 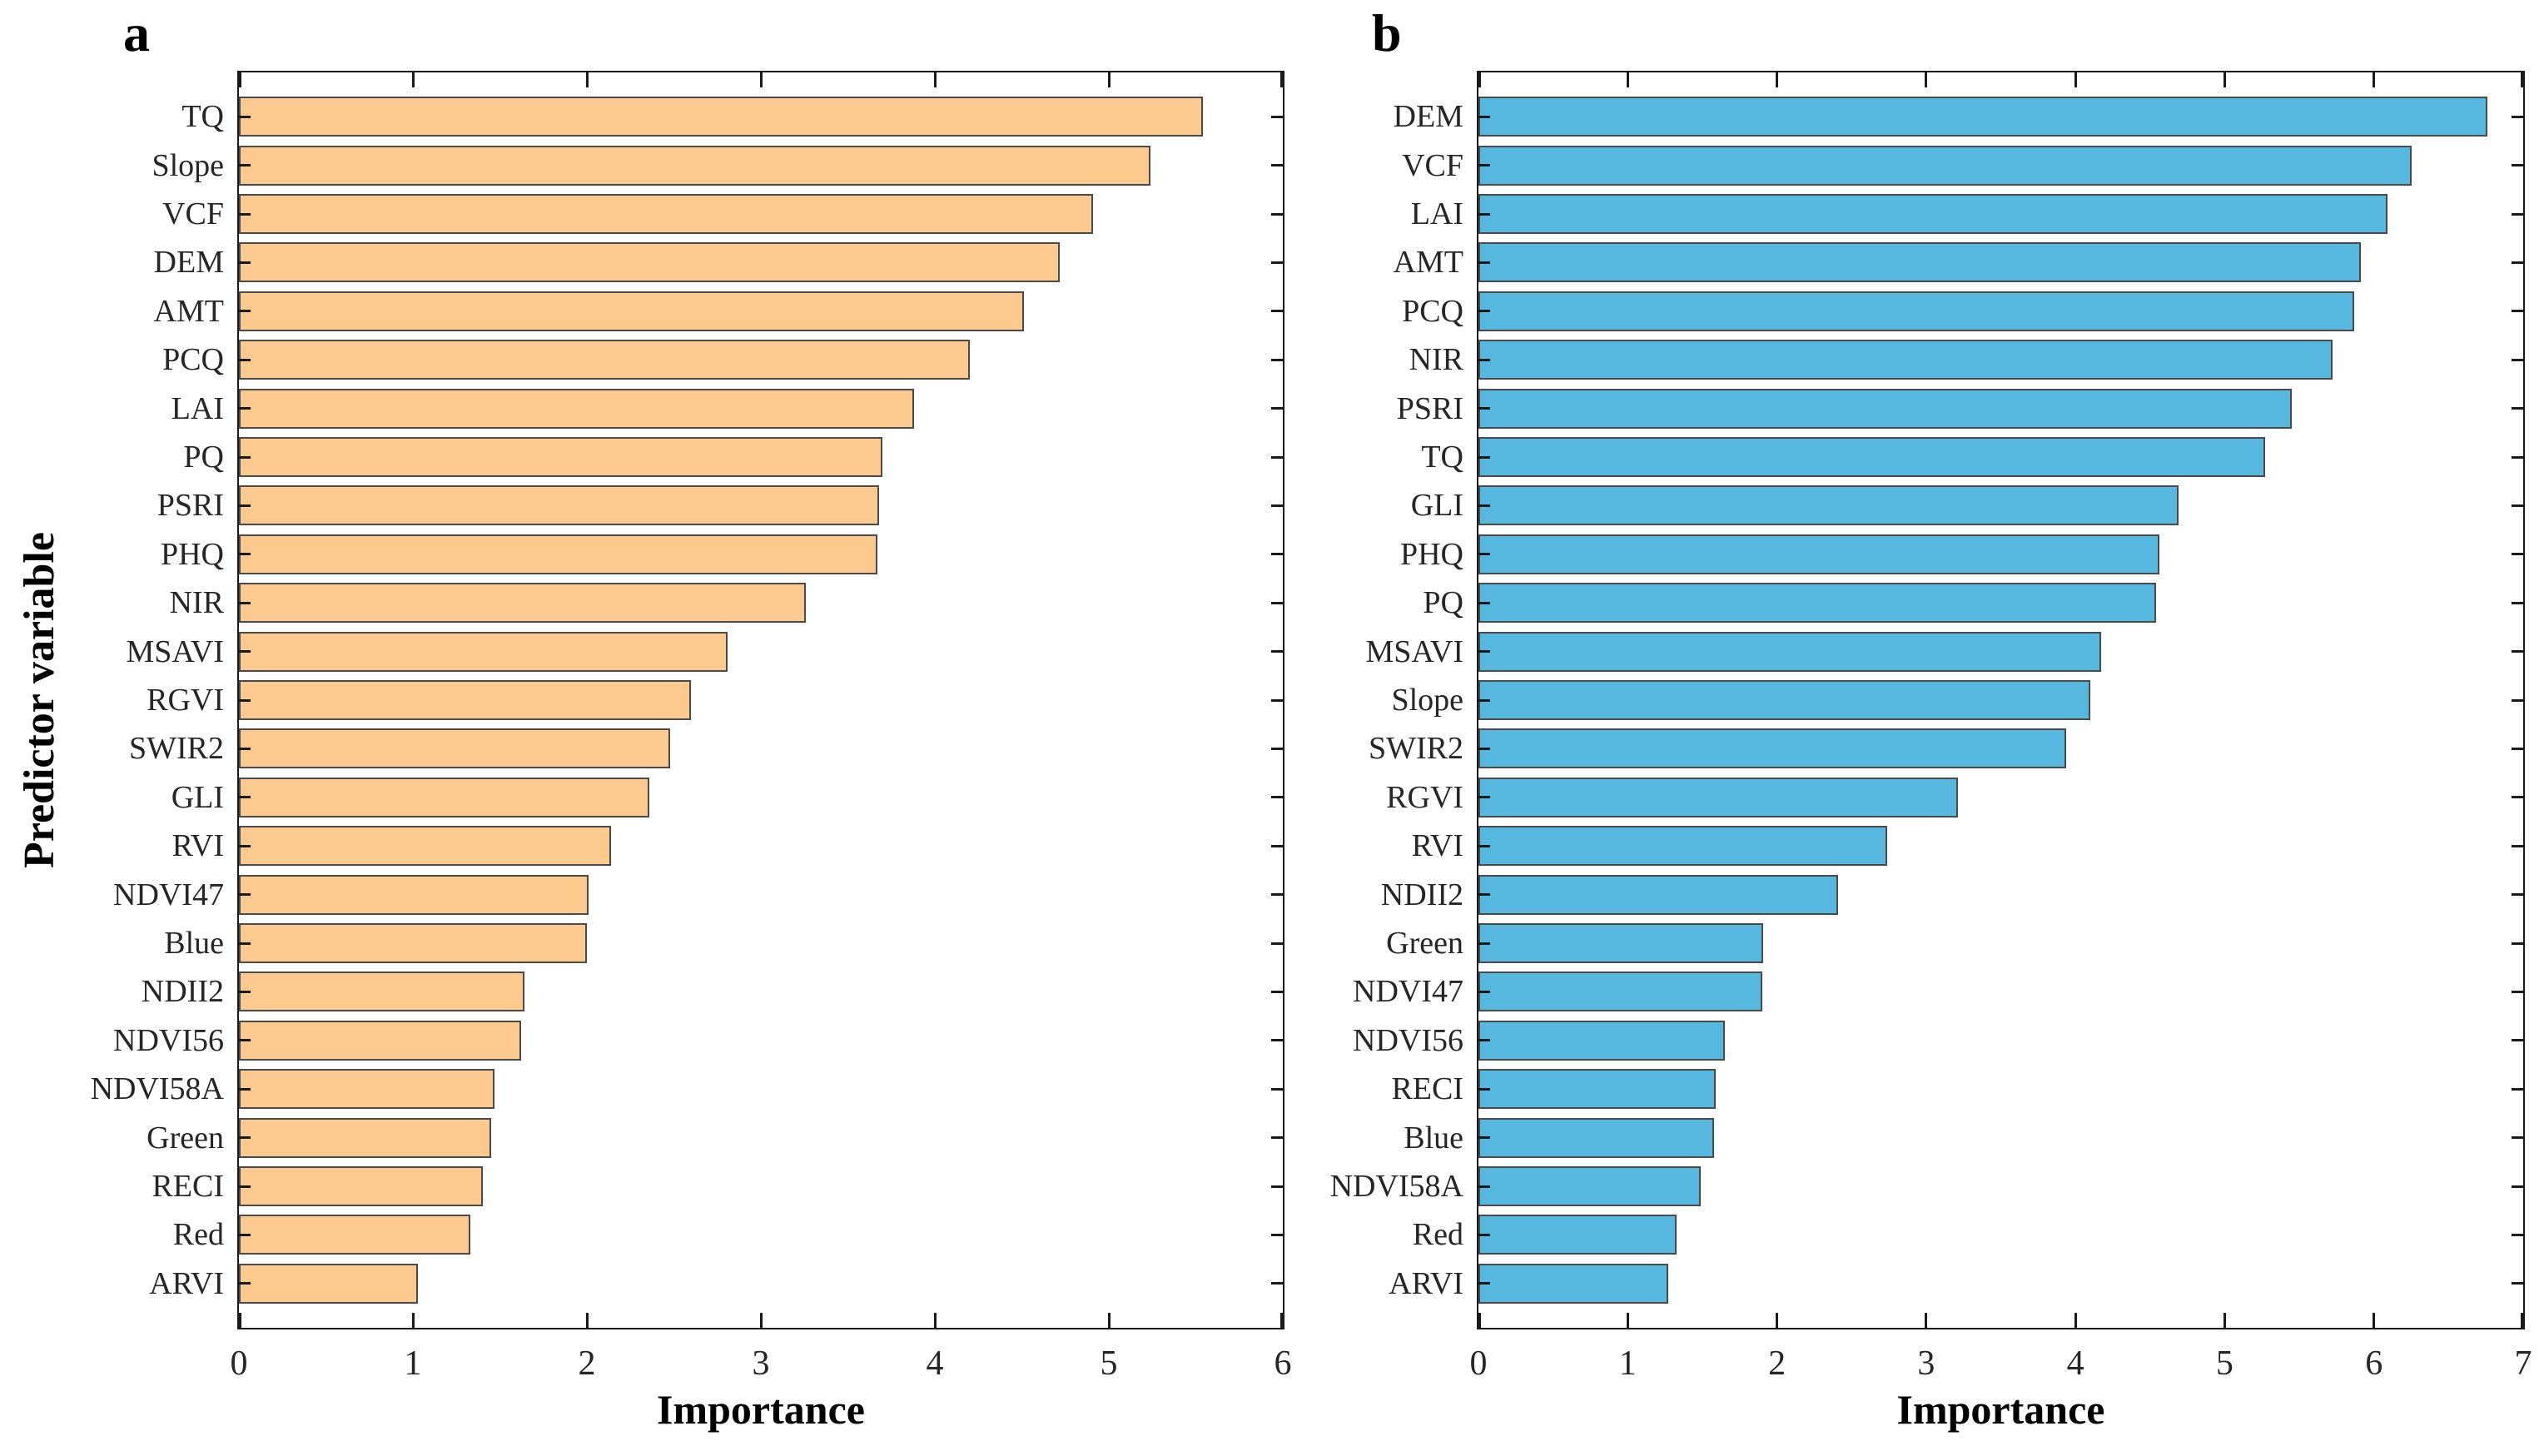 What do you see at coordinates (1387, 32) in the screenshot?
I see `panel-b-letter: b` at bounding box center [1387, 32].